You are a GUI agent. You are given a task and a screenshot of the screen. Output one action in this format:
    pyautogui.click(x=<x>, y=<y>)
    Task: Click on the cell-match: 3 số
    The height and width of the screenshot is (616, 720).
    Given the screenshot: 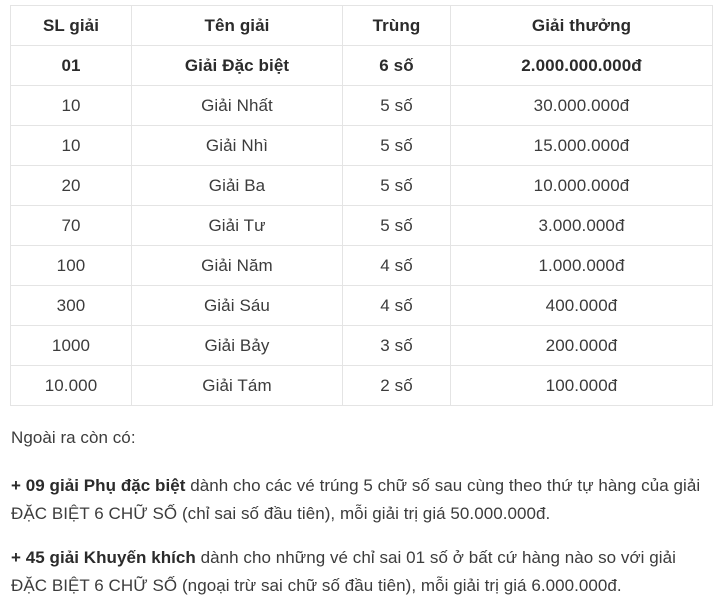 What is the action you would take?
    pyautogui.click(x=396, y=345)
    